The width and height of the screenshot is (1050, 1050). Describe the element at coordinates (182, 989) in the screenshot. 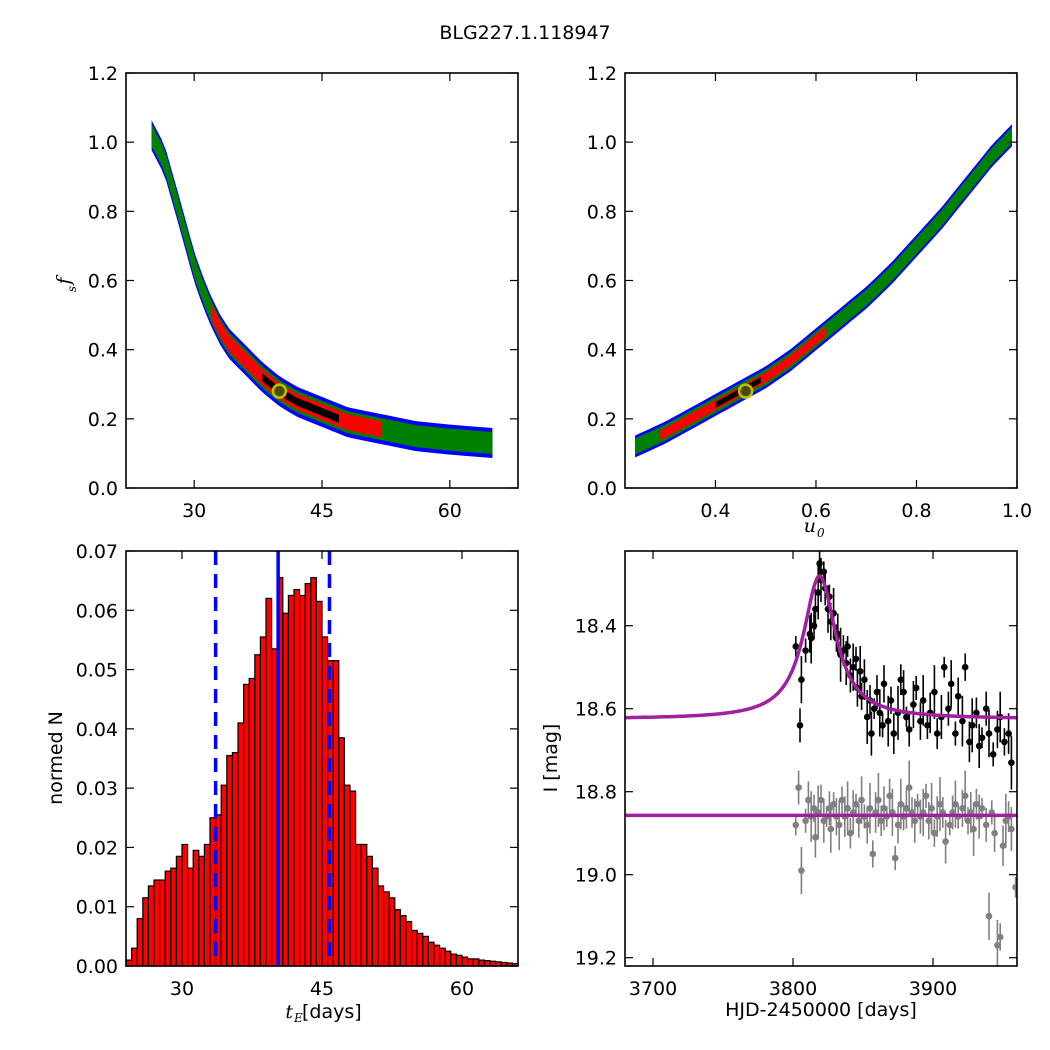

I see `x-tick-label: 30` at that location.